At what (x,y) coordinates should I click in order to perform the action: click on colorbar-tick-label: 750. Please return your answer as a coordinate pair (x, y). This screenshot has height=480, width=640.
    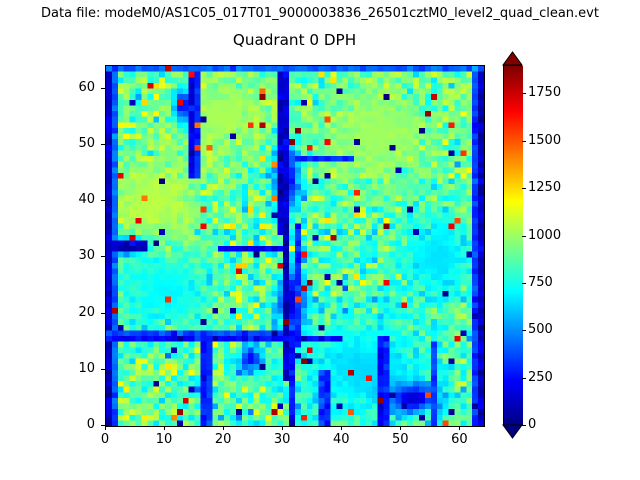
    Looking at the image, I should click on (540, 282).